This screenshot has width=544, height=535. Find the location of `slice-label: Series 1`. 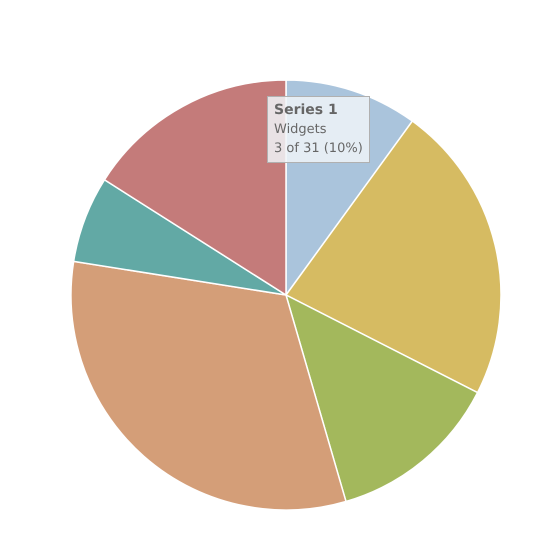

slice-label: Series 1 is located at coordinates (306, 110).